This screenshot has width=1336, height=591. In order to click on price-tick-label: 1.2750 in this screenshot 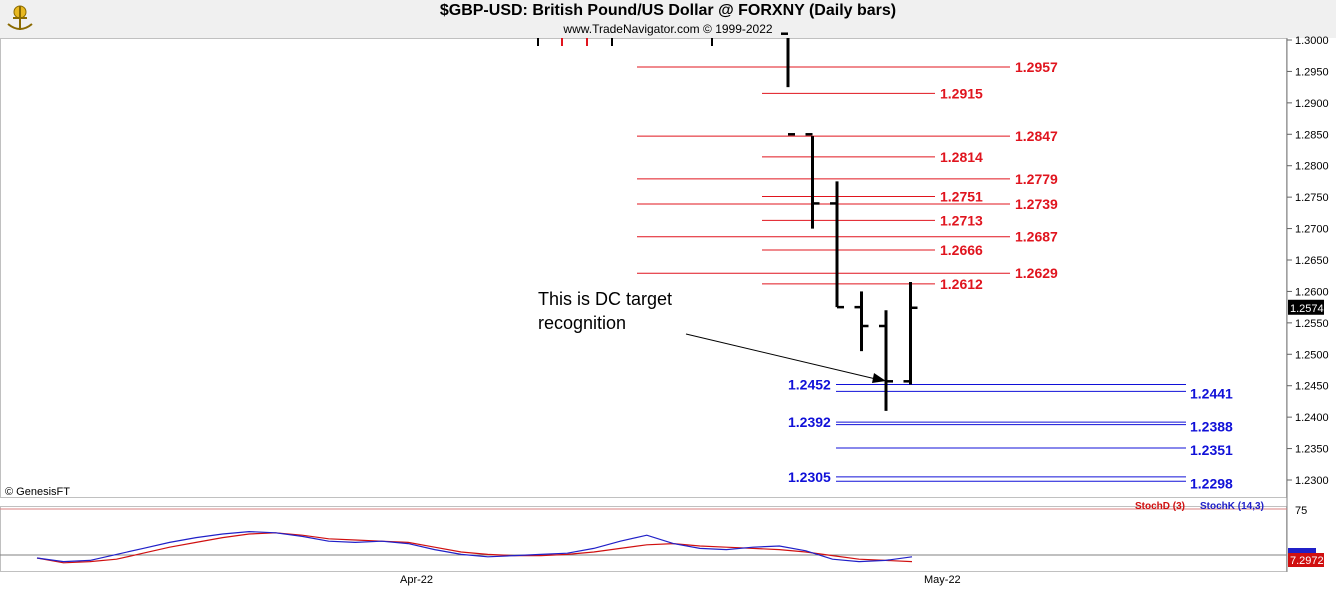, I will do `click(1312, 198)`.